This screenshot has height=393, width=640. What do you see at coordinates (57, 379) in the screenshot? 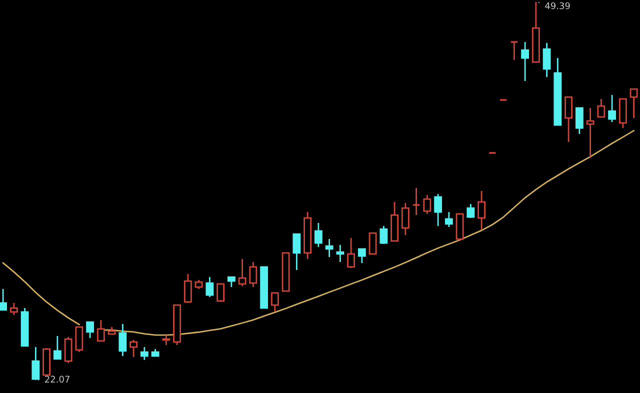
I see `annotation: 22.07` at bounding box center [57, 379].